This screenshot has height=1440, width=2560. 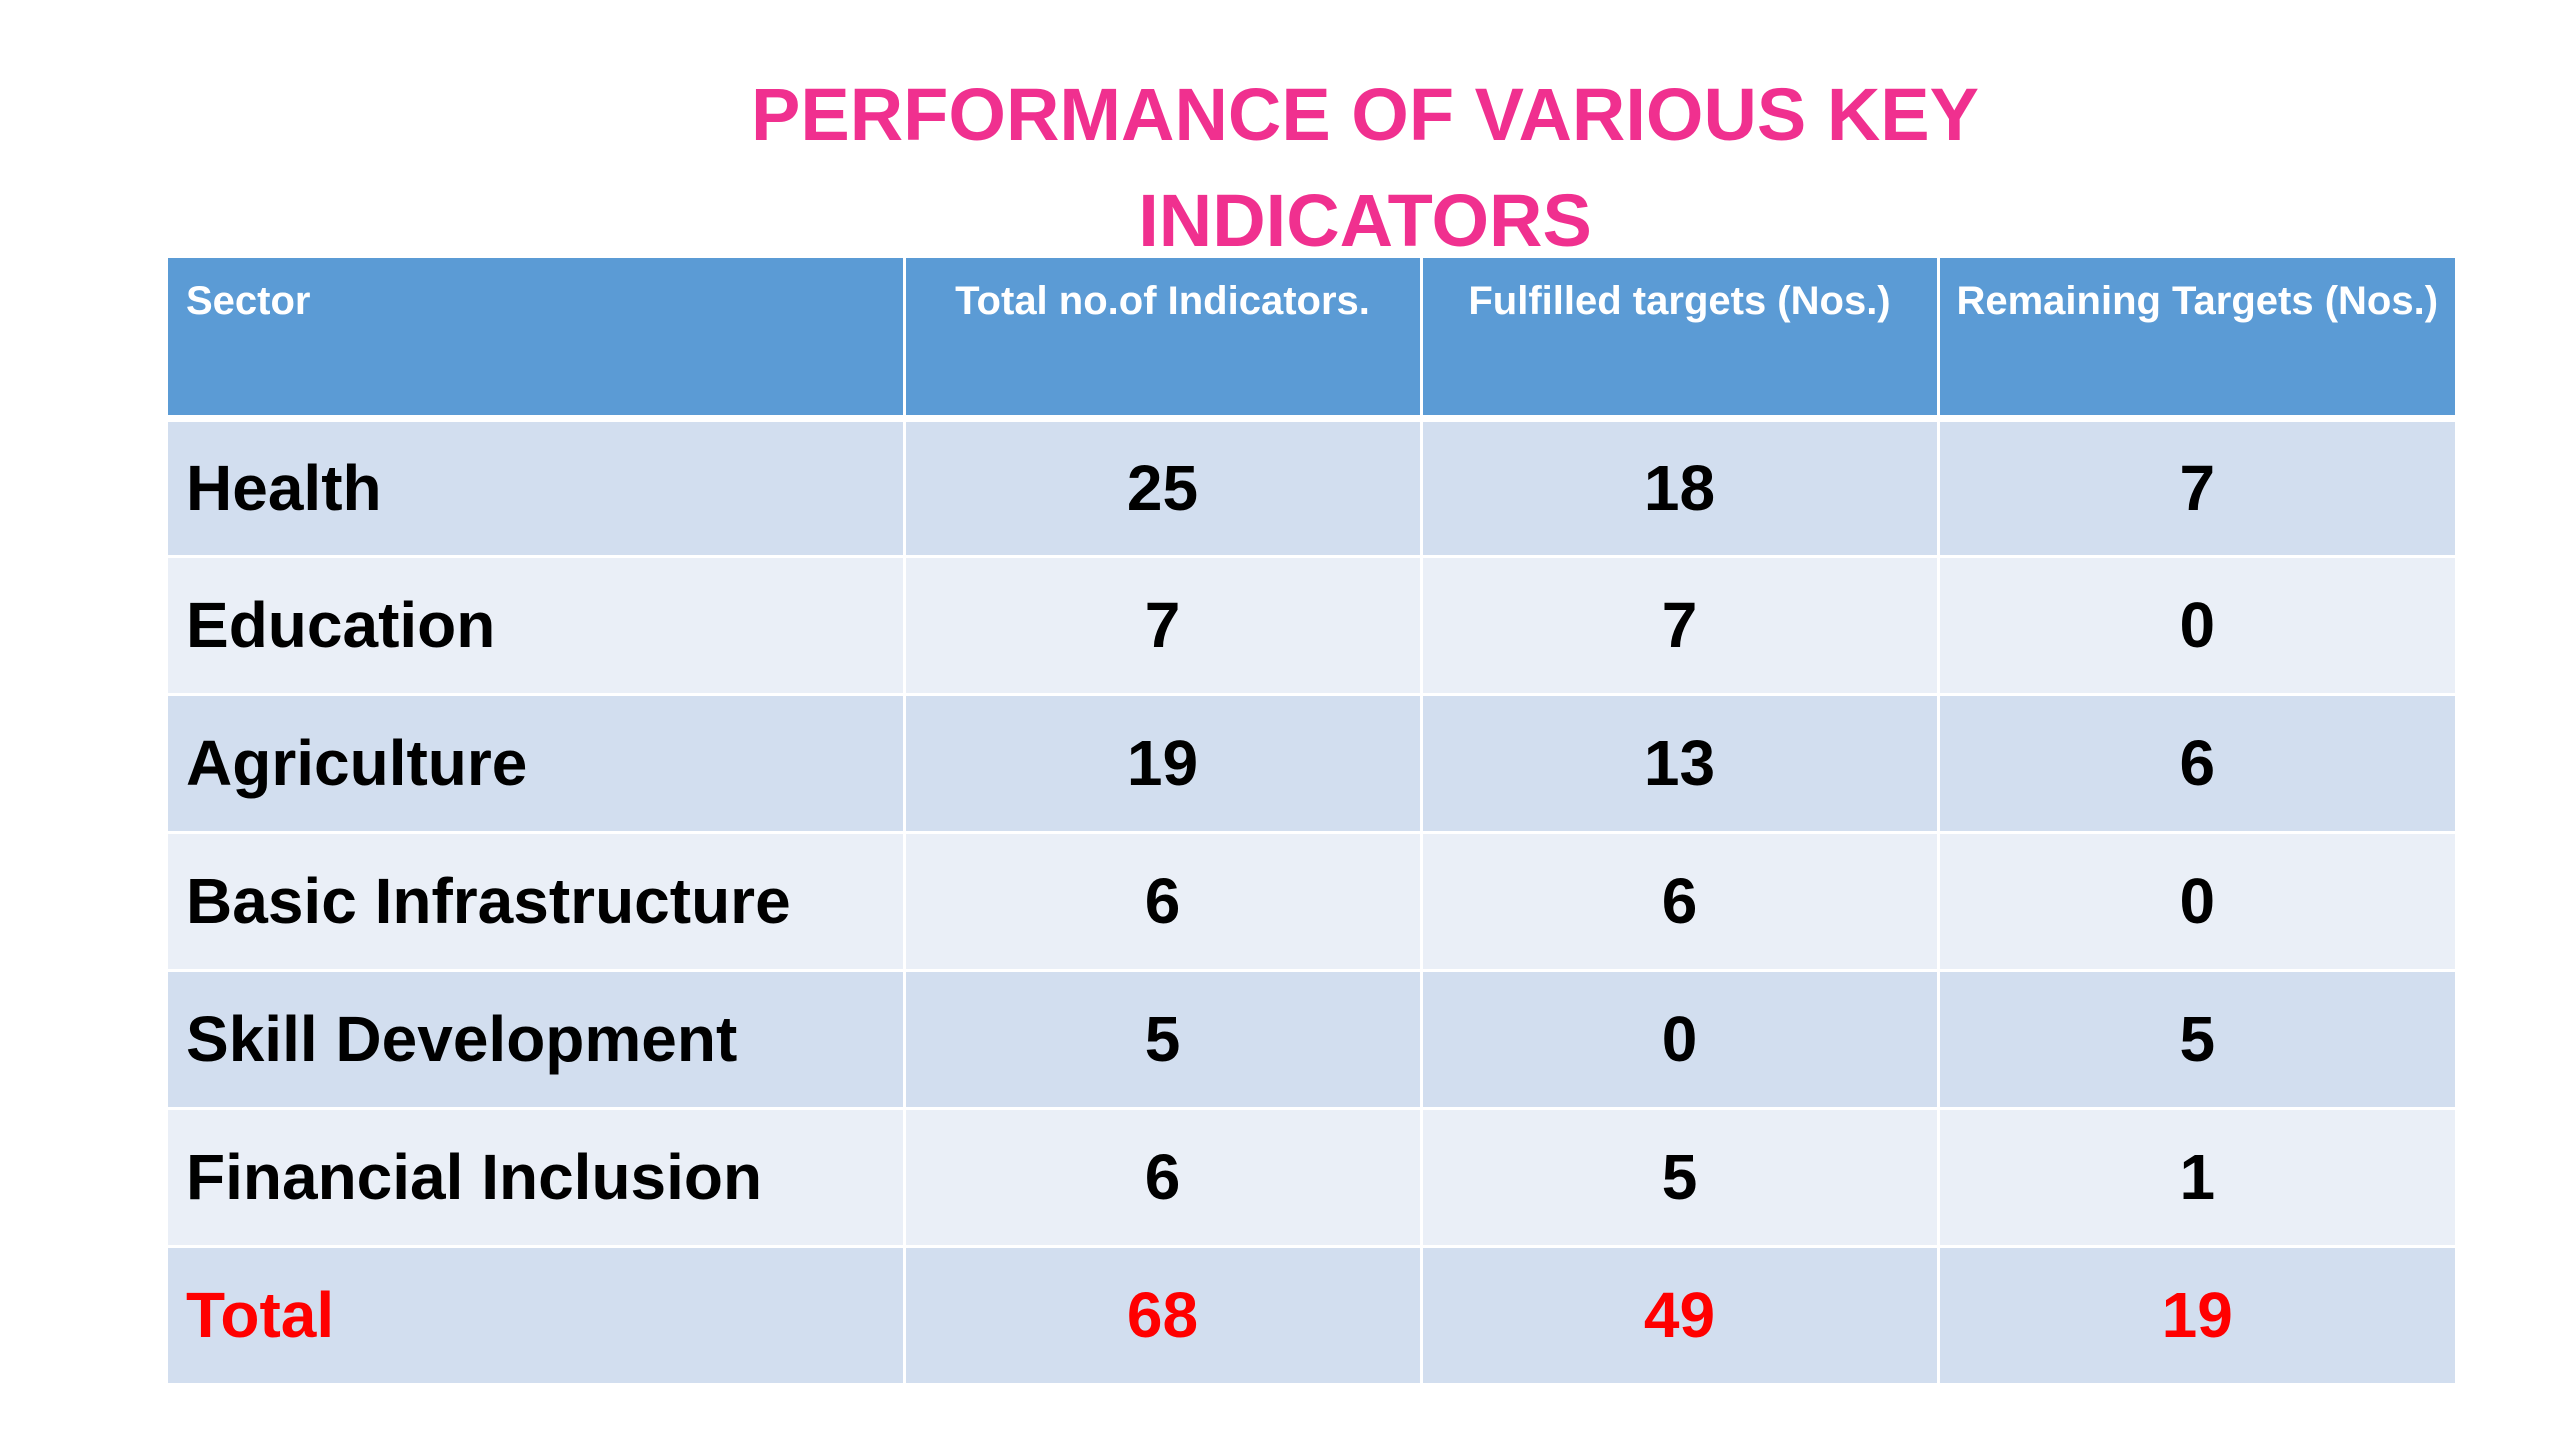 What do you see at coordinates (1680, 1178) in the screenshot?
I see `cell-fulfilled: 5` at bounding box center [1680, 1178].